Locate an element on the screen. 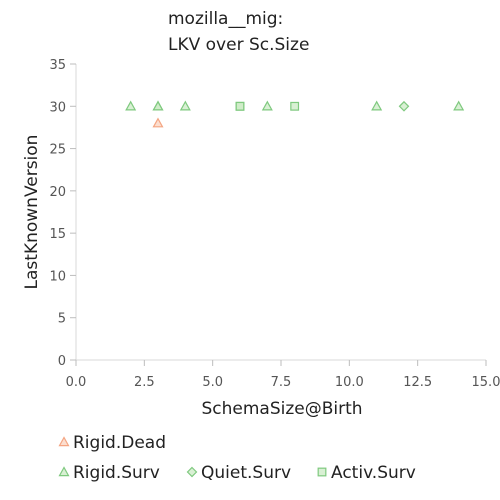 The width and height of the screenshot is (500, 500). chart-title-line1: mozilla__mig: is located at coordinates (225, 19).